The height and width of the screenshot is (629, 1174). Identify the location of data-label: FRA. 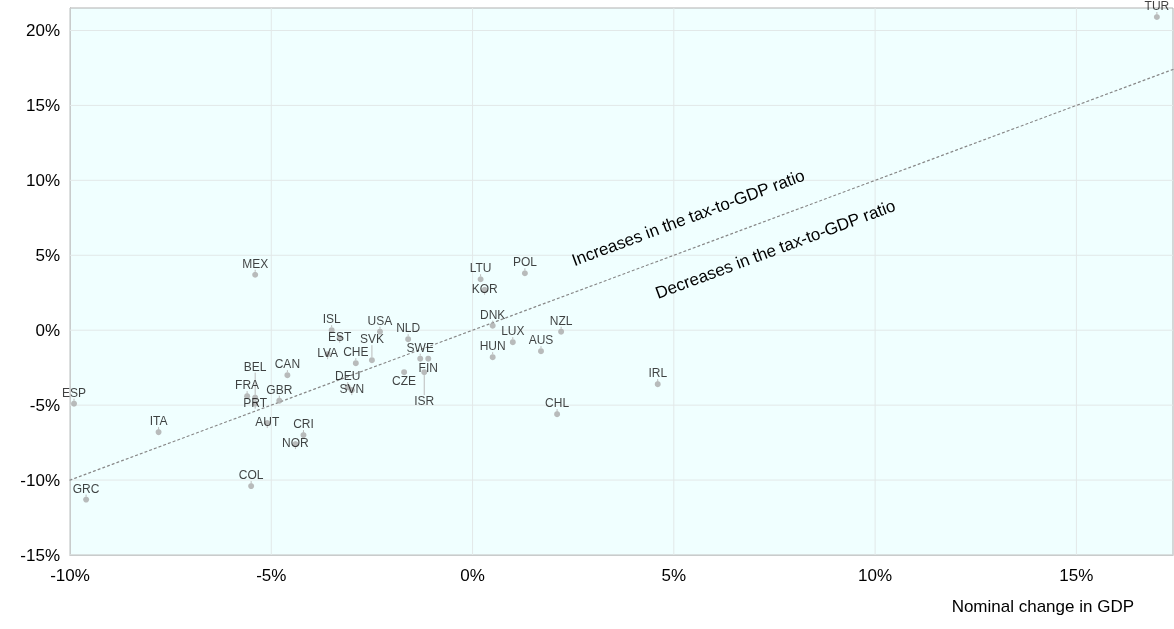
(247, 385).